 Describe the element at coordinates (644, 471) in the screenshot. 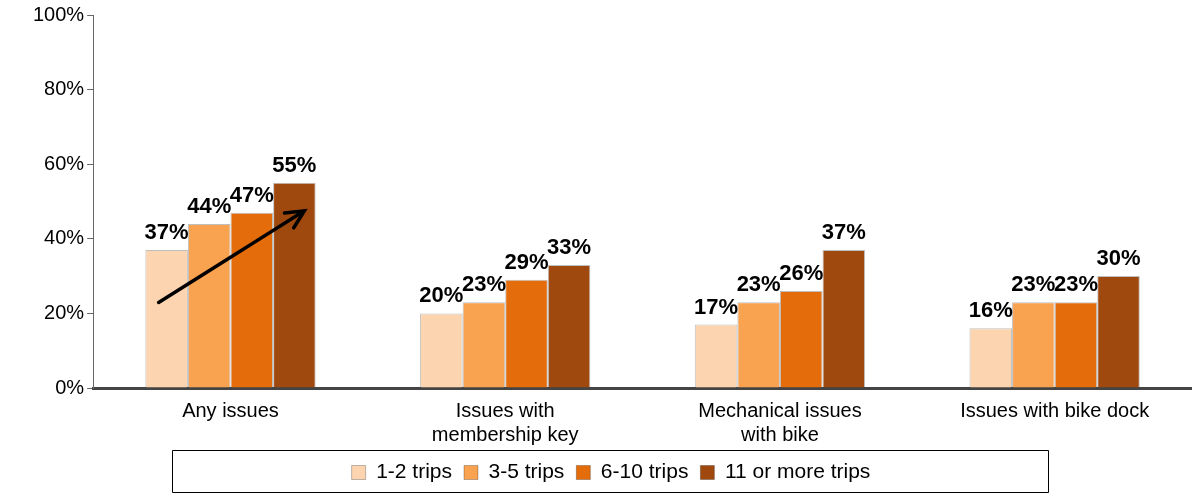

I see `legend-label: 6-10 trips` at that location.